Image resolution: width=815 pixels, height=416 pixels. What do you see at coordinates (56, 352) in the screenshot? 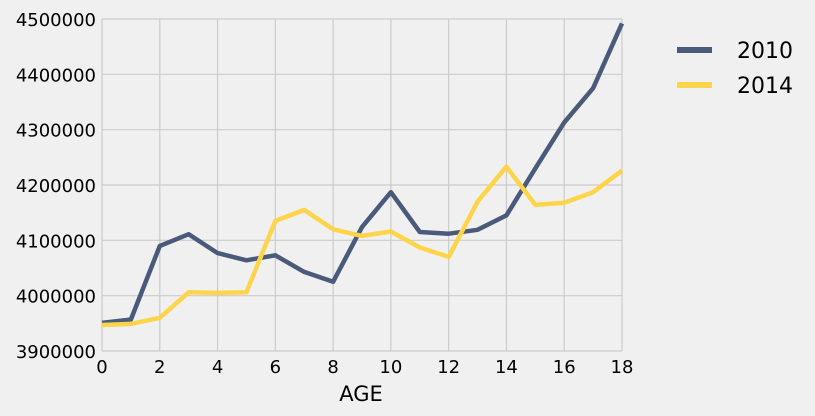
I see `y-tick-label: 3900000` at bounding box center [56, 352].